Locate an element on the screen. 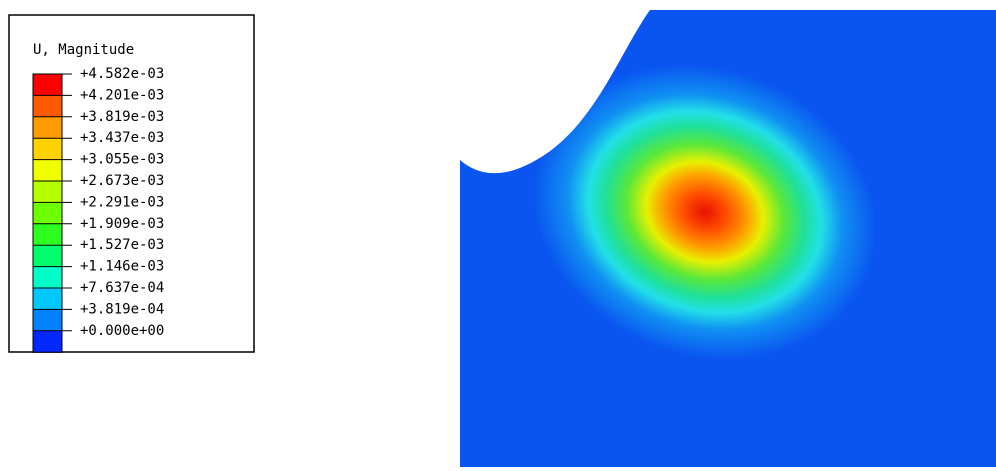  legend-label: +2.673e-03 is located at coordinates (122, 181).